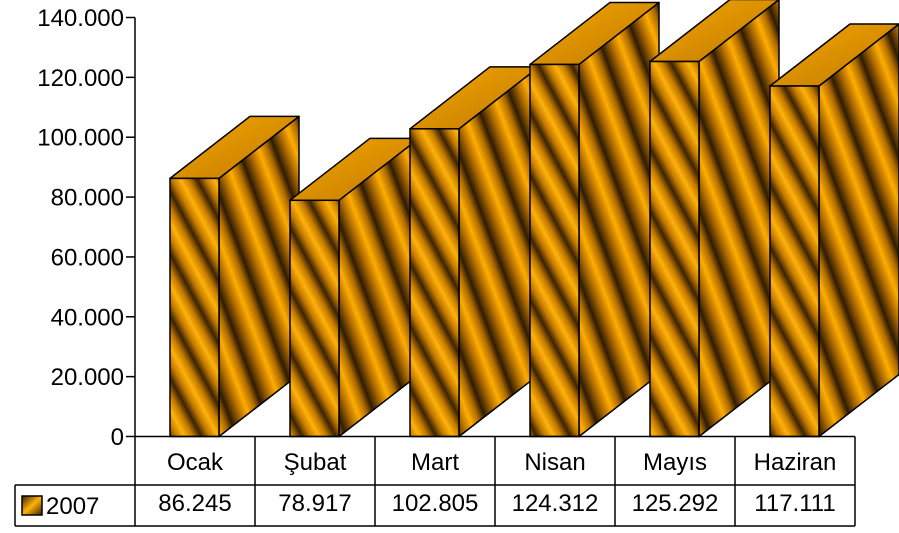 The image size is (899, 533). I want to click on y-tick-label: 100.000, so click(80, 138).